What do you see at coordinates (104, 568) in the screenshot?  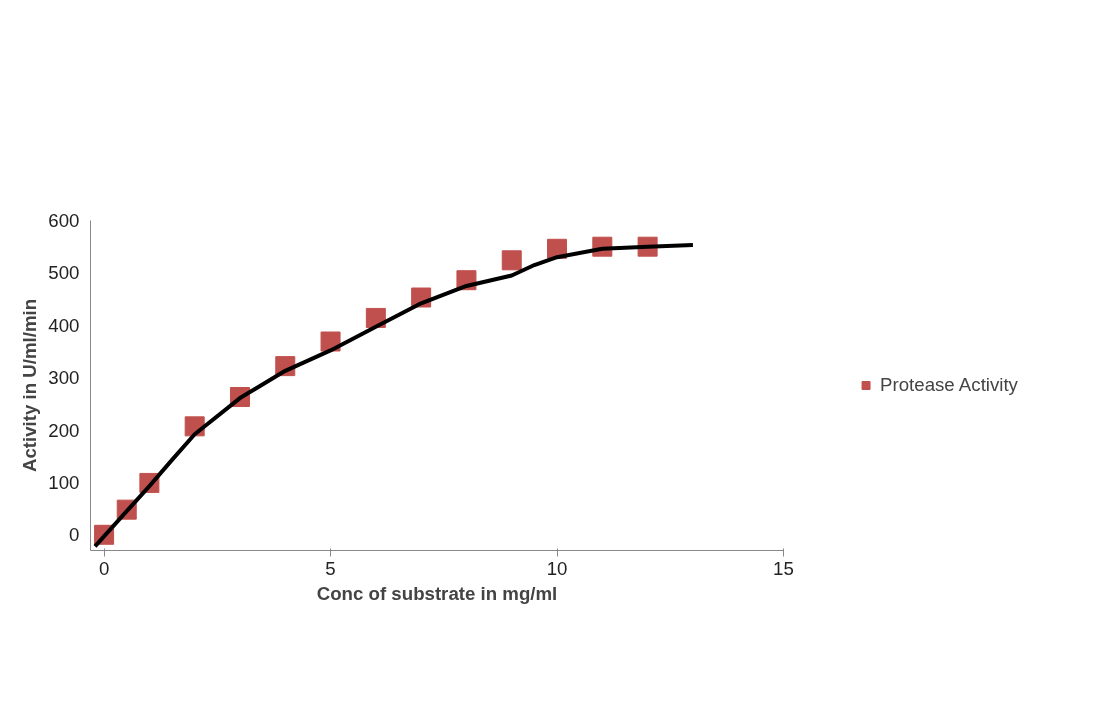 I see `x-tick-label: 0` at bounding box center [104, 568].